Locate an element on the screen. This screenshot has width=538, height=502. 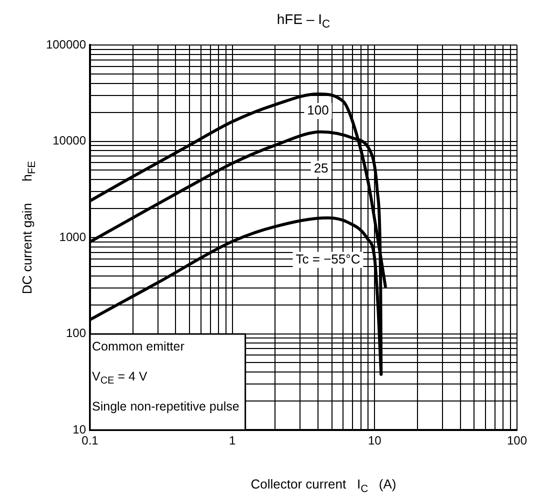
series-label: Tc = −55°C is located at coordinates (328, 258).